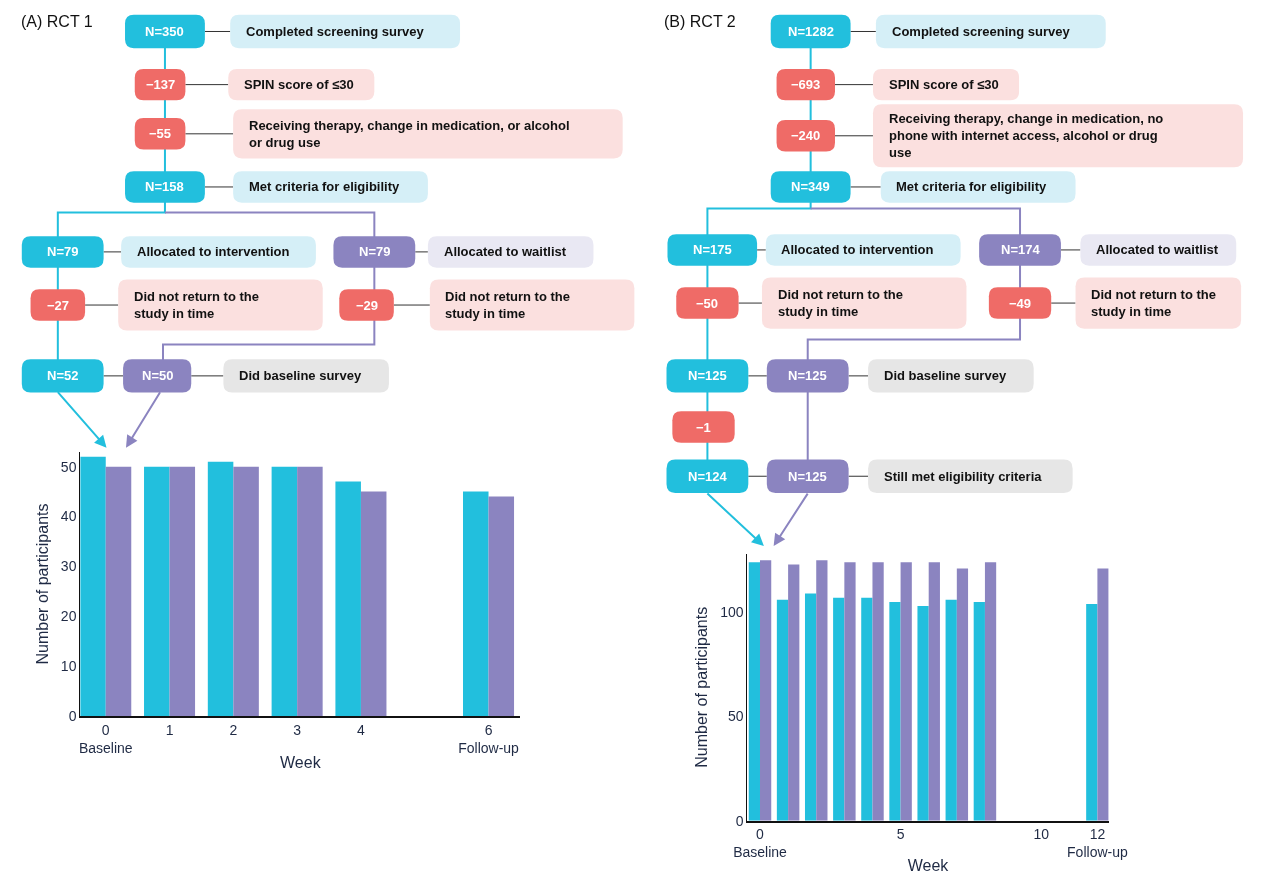 The image size is (1264, 874). I want to click on x-tick-label: 4, so click(361, 729).